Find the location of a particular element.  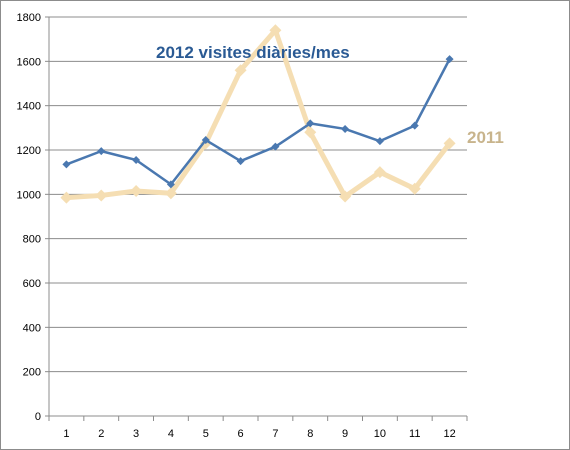

x-tick-label: 1 is located at coordinates (66, 434).